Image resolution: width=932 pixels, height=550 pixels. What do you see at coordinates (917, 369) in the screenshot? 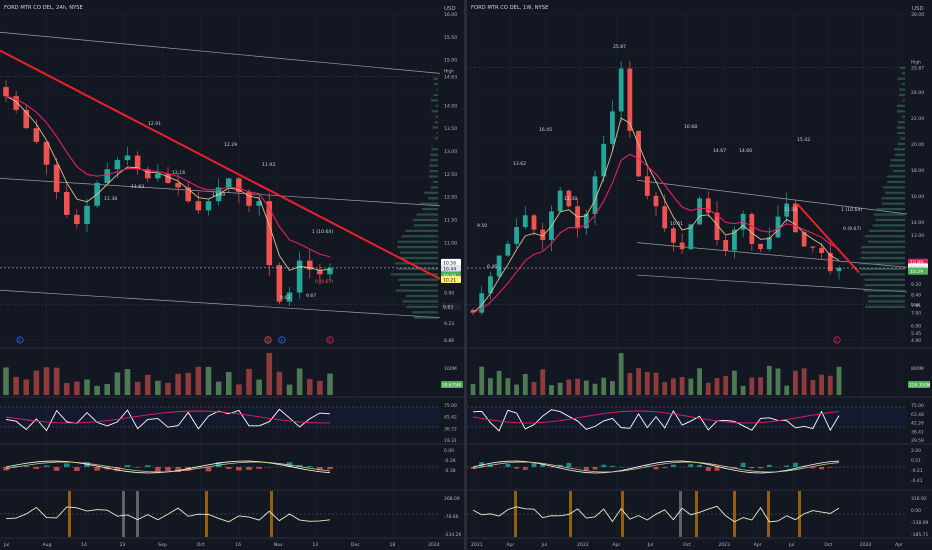
I see `volume-axis-label: 800M` at bounding box center [917, 369].